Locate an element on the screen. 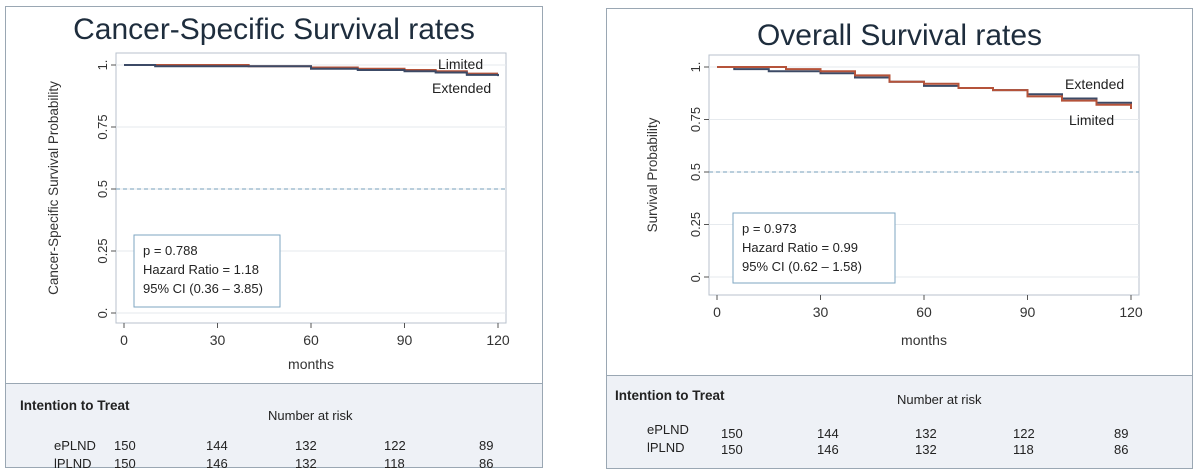 The image size is (1200, 473). stats-line: Hazard Ratio = 0.99 is located at coordinates (800, 247).